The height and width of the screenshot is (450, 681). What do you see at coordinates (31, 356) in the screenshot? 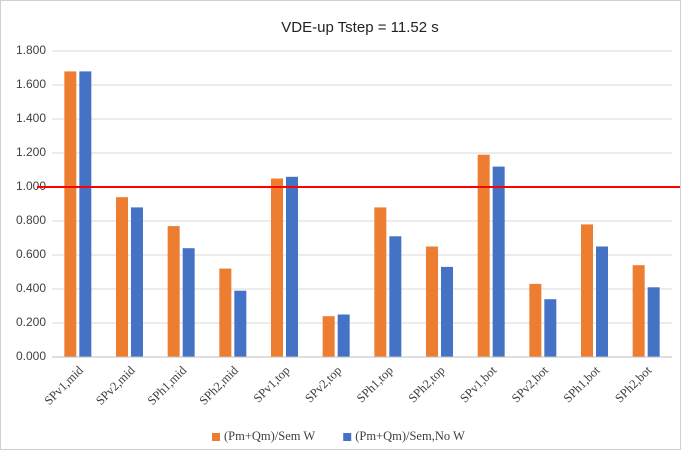
I see `y-tick-label: 0.000` at bounding box center [31, 356].